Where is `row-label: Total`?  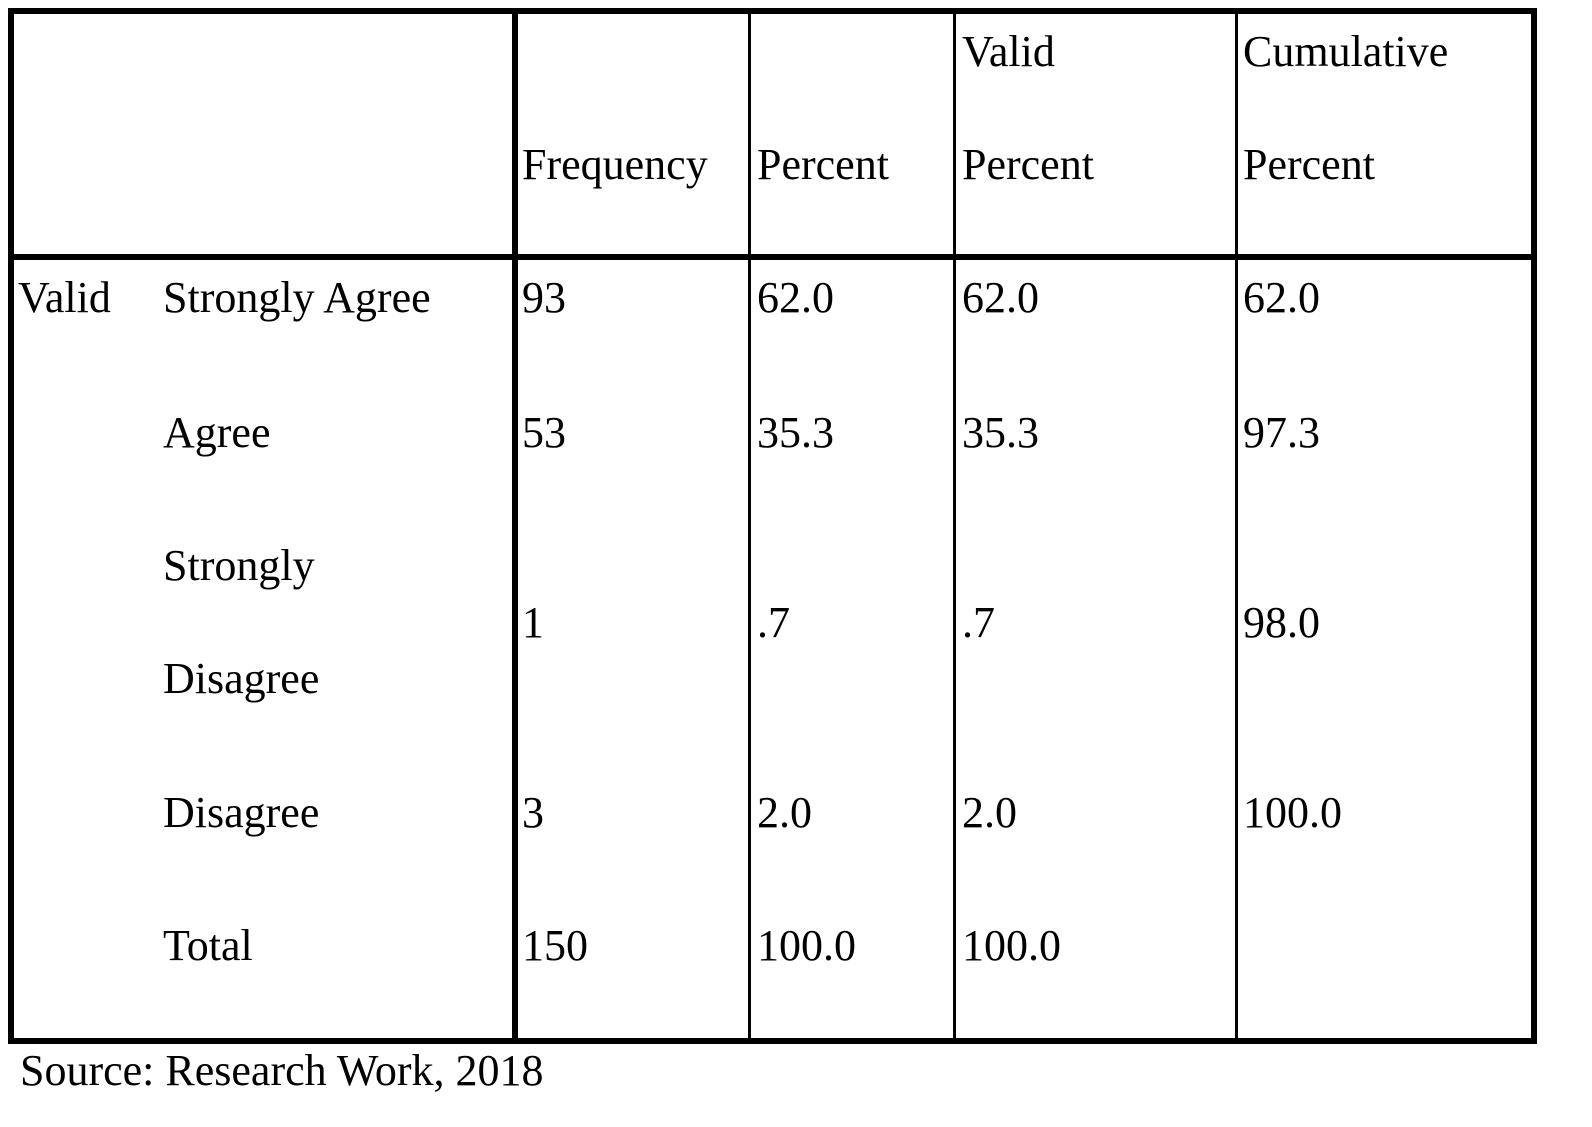
row-label: Total is located at coordinates (208, 945).